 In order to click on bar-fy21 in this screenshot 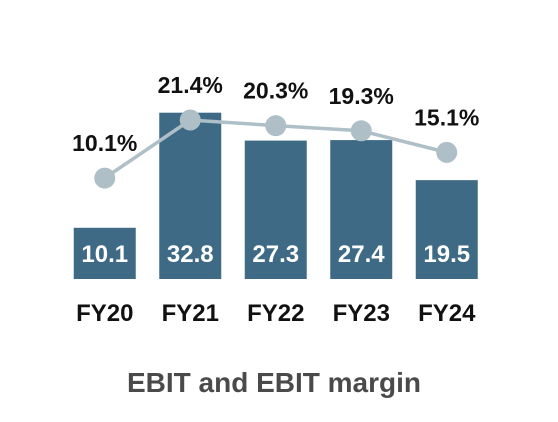, I will do `click(190, 195)`.